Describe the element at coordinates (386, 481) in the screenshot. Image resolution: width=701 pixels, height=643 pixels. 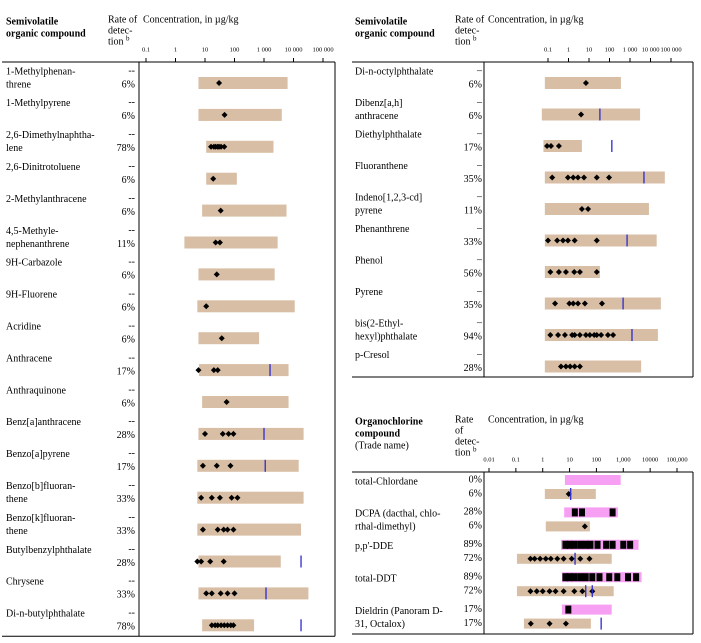
I see `compound-name: total-Chlordane` at that location.